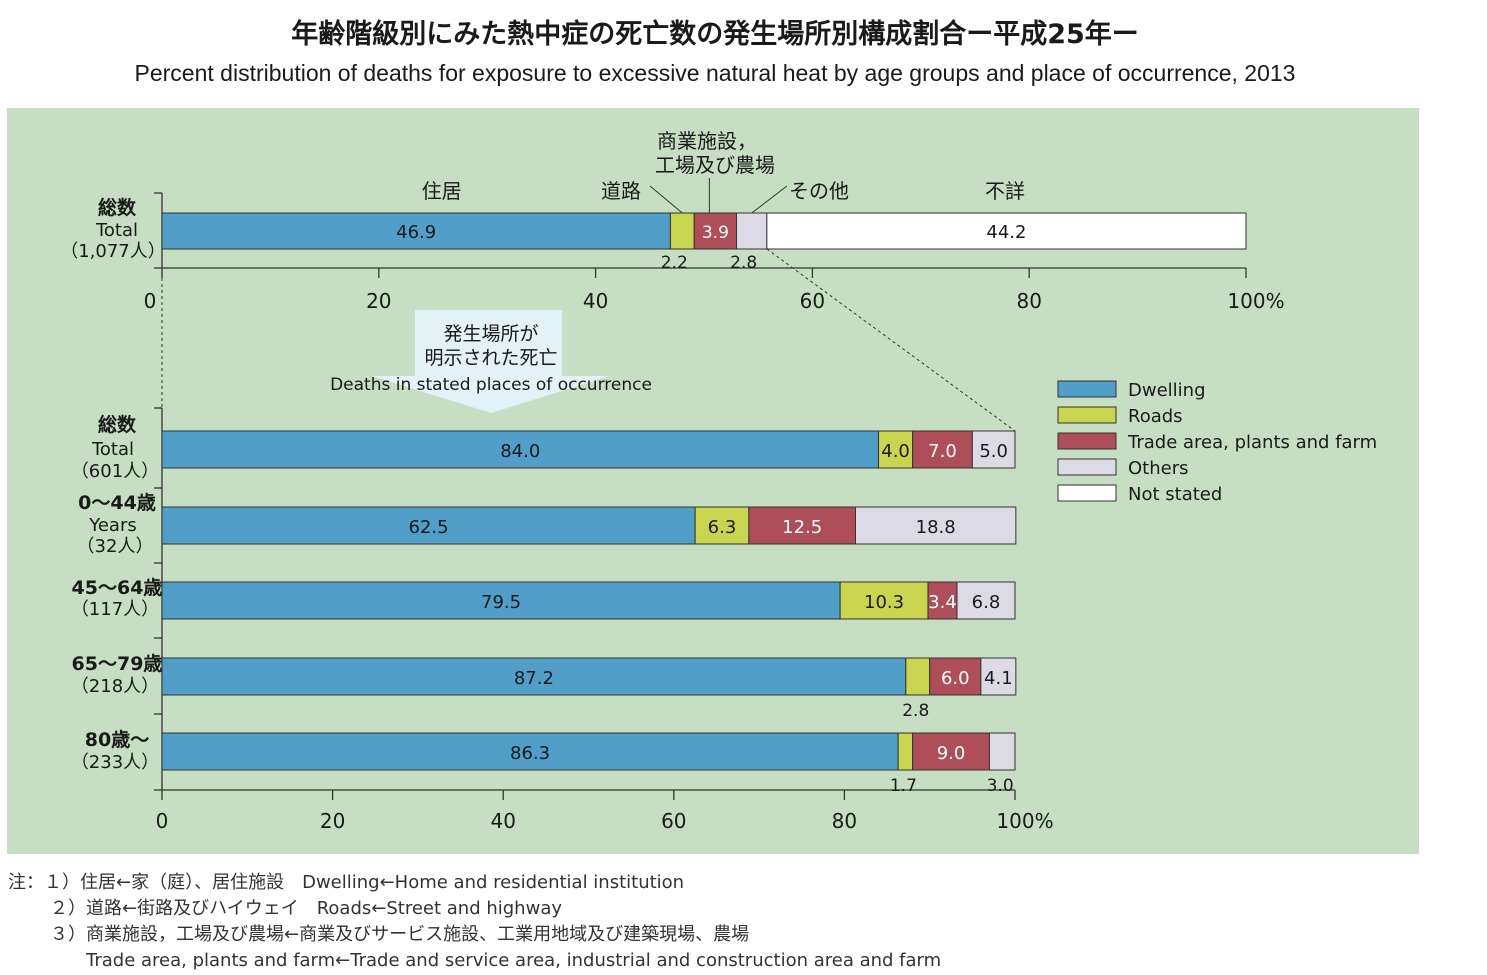 The width and height of the screenshot is (1487, 975). Describe the element at coordinates (715, 233) in the screenshot. I see `top-chart-value-trade: 3.9` at that location.